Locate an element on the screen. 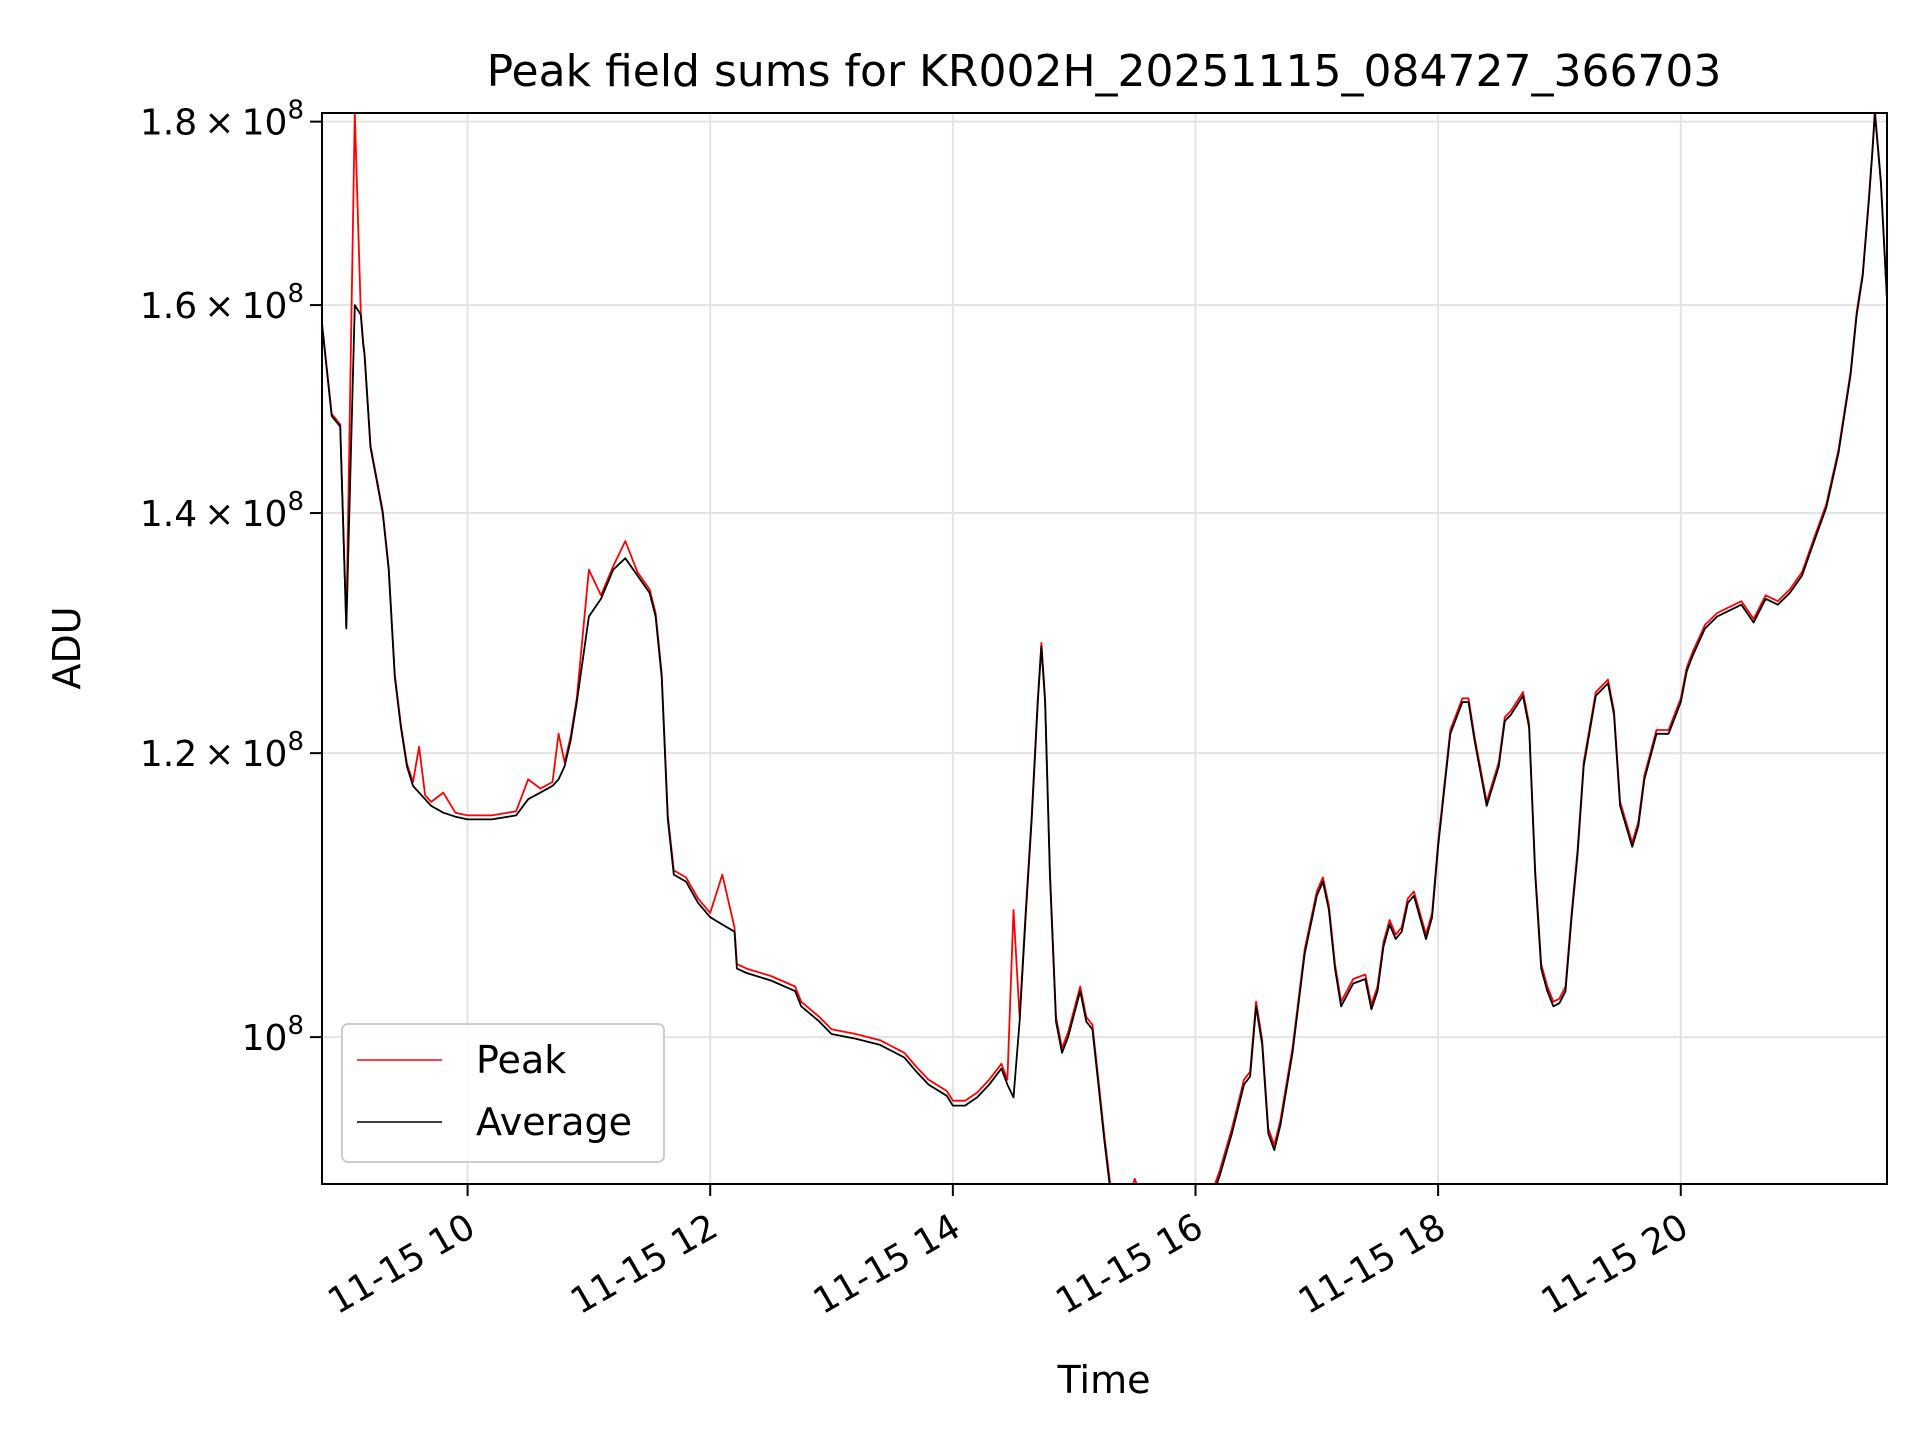  legend: Peak Average is located at coordinates (503, 1093).